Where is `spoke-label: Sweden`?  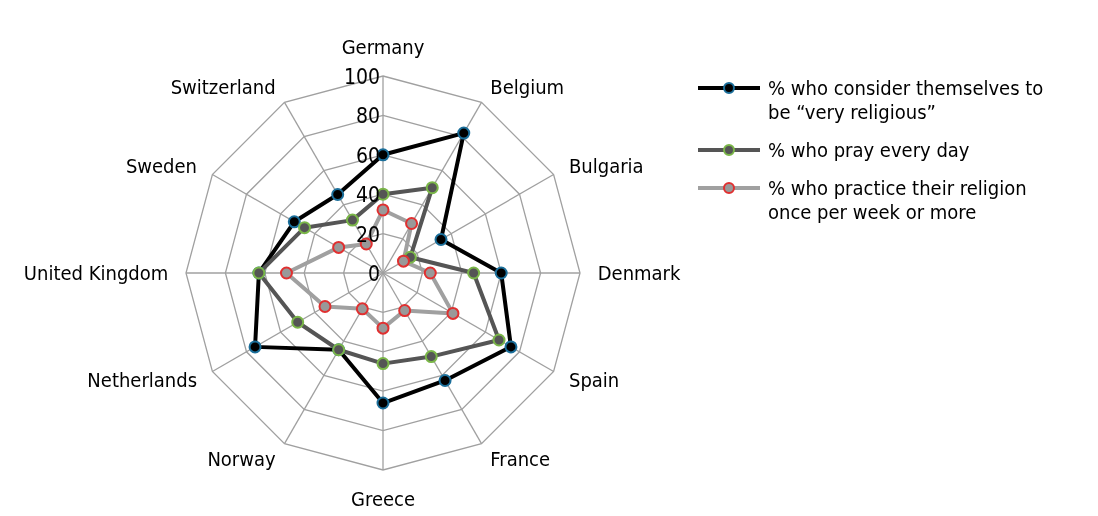
spoke-label: Sweden is located at coordinates (161, 165).